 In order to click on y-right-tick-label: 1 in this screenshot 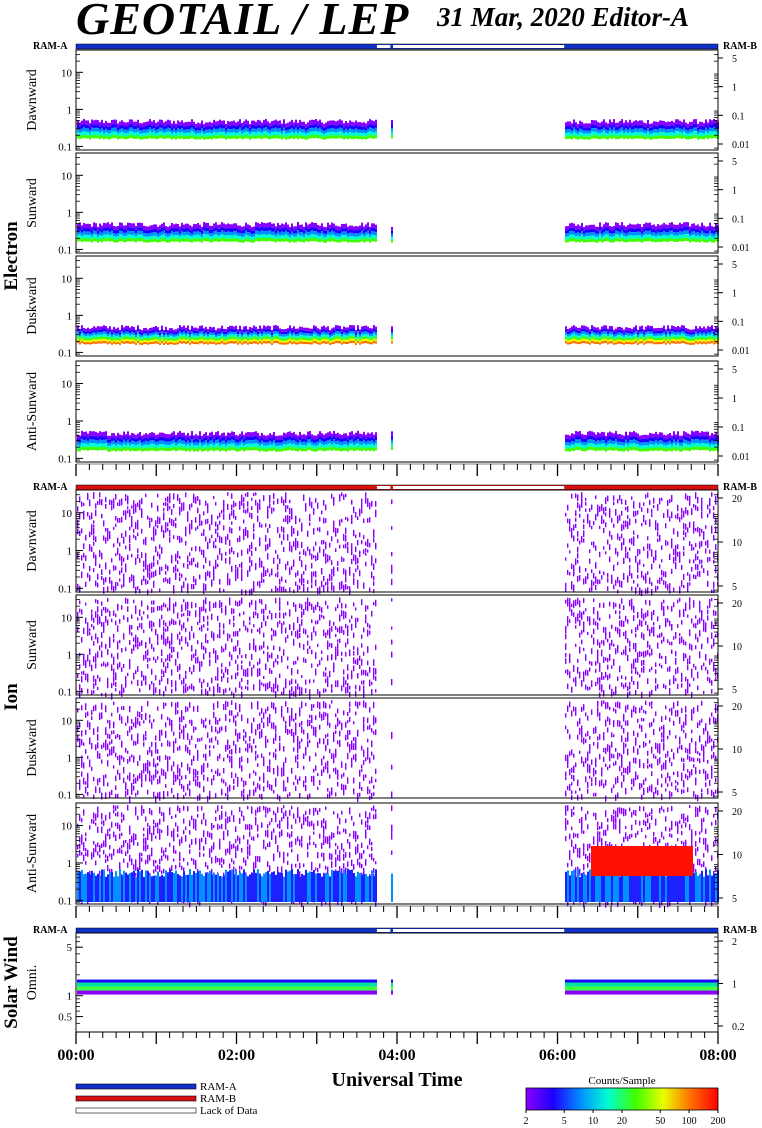, I will do `click(734, 191)`.